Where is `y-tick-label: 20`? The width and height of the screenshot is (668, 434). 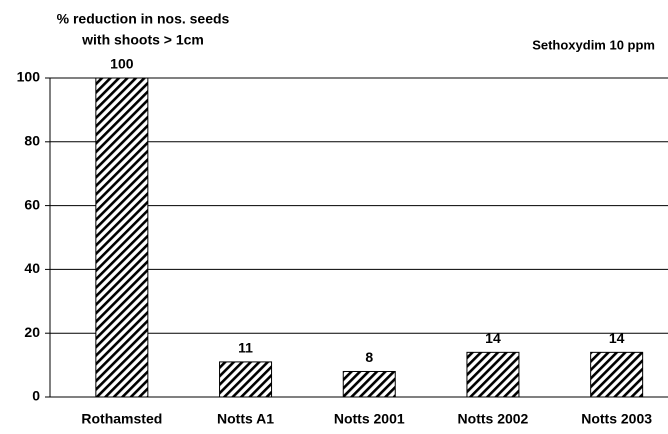 y-tick-label: 20 is located at coordinates (32, 332).